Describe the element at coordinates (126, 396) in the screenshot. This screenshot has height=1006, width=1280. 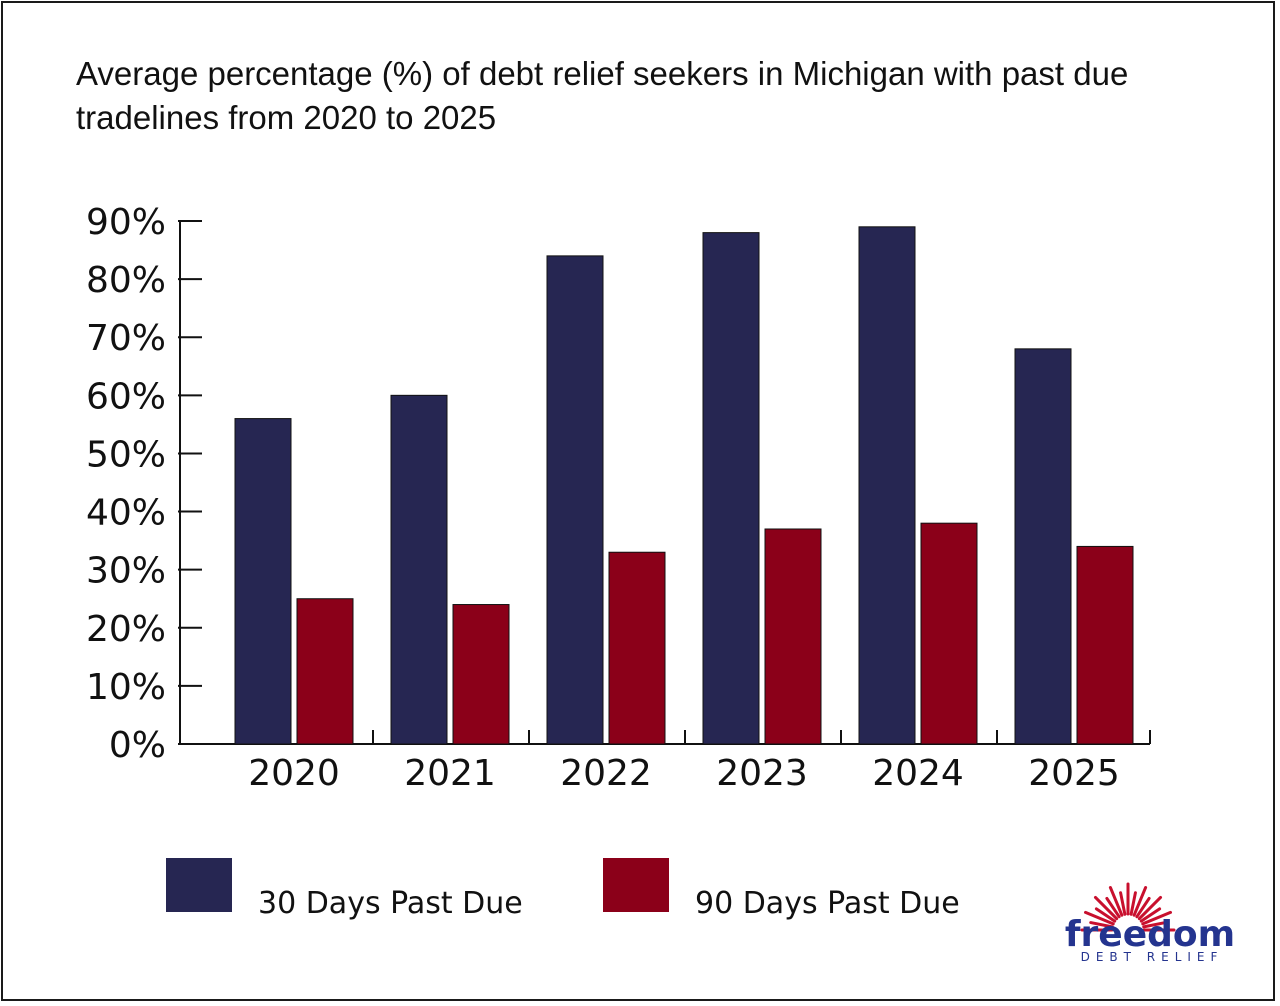
I see `y-tick-label: 60%` at that location.